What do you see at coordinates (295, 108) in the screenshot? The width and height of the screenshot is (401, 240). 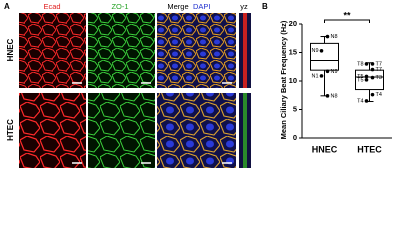 I see `y-tick-label: 5` at bounding box center [295, 108].